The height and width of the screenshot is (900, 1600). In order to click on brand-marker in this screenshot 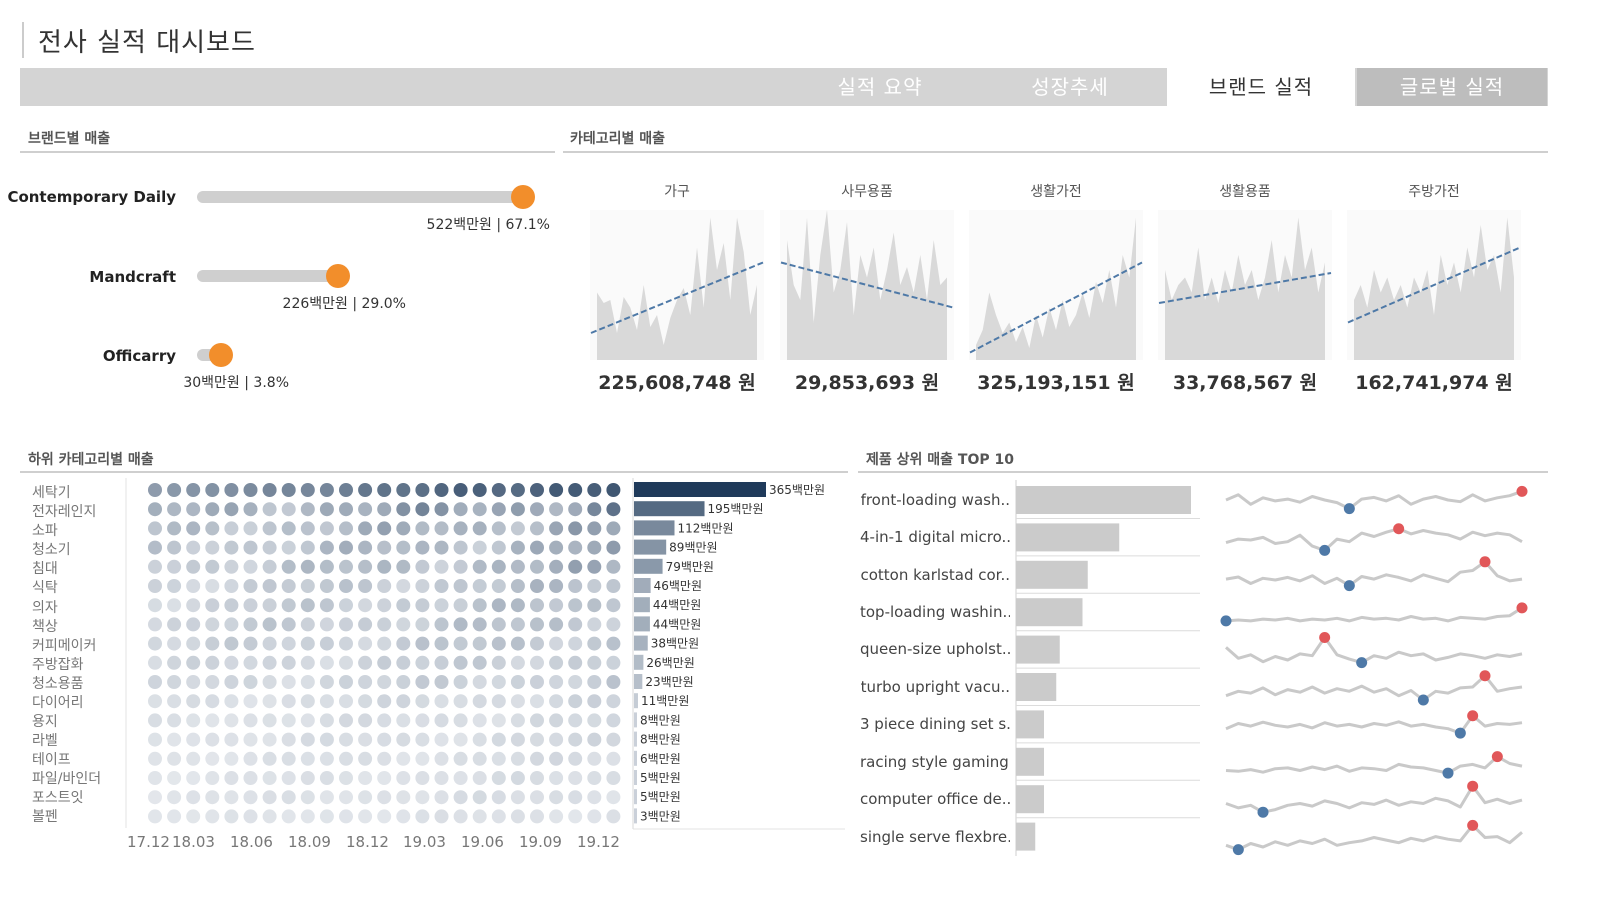, I will do `click(338, 276)`.